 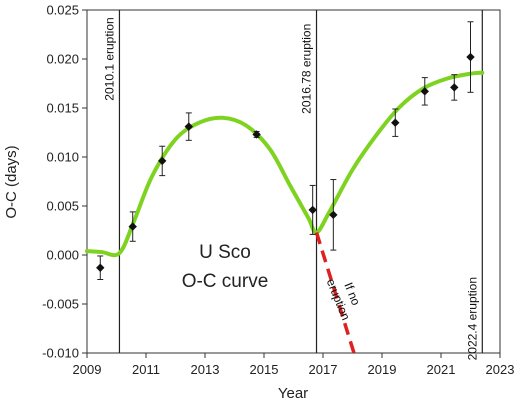 I want to click on x-axis-label: Year, so click(x=293, y=393).